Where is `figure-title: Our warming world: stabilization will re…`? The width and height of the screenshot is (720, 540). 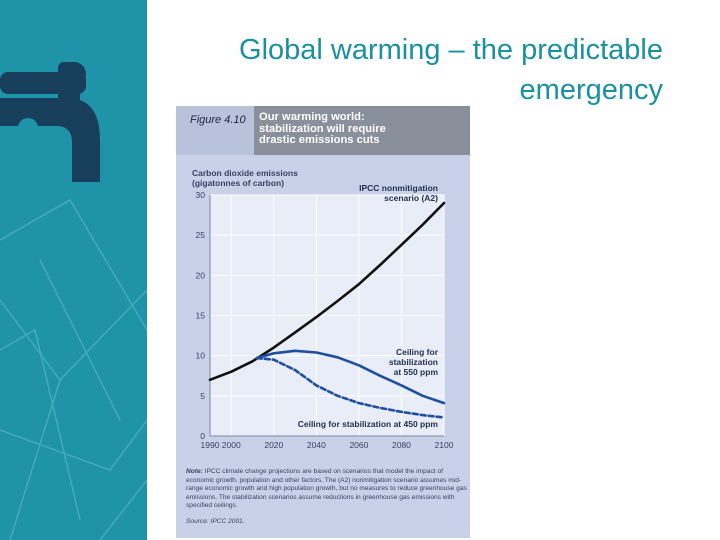
figure-title: Our warming world: stabilization will re… is located at coordinates (361, 129).